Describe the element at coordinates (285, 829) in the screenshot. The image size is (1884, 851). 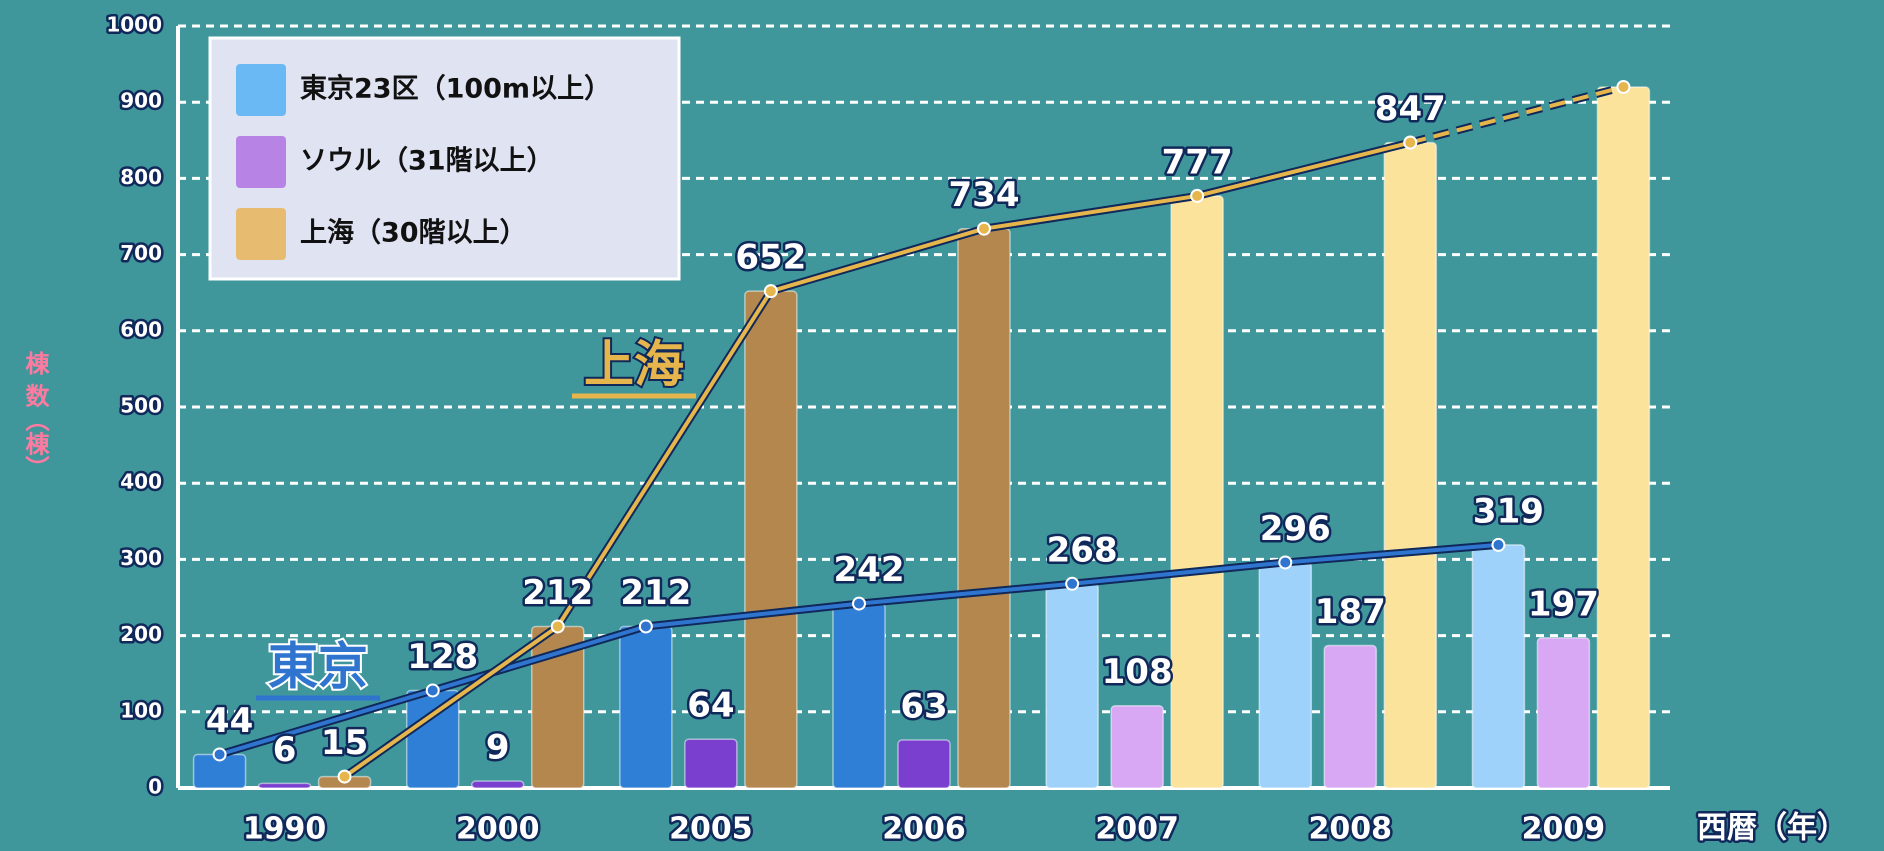
I see `x-tick-label: 1990` at that location.